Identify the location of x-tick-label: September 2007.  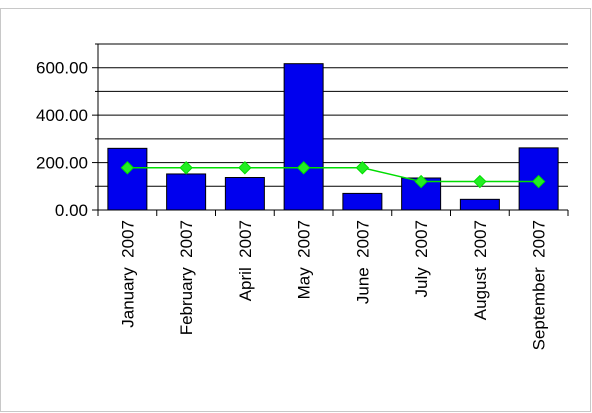
(539, 285).